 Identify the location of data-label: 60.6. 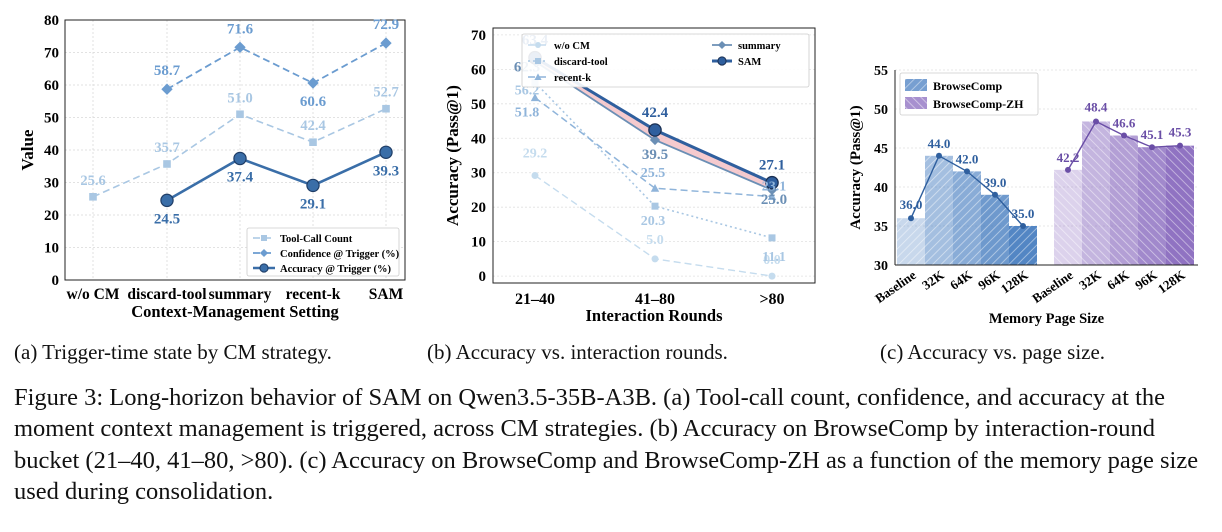
(313, 102).